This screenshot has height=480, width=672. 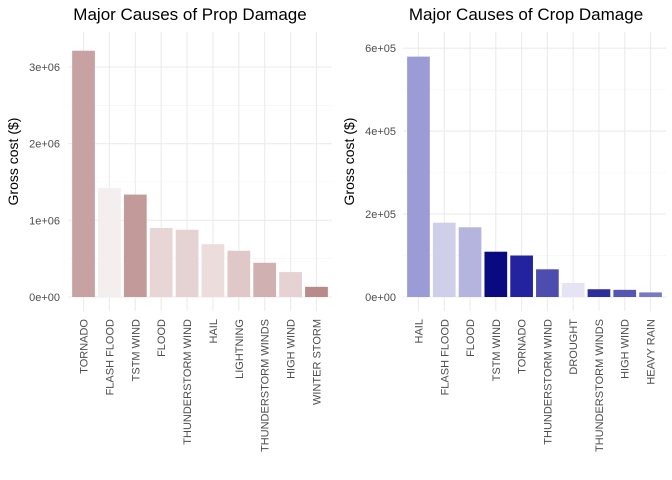 I want to click on y-tick-label: 6e+05, so click(x=380, y=49).